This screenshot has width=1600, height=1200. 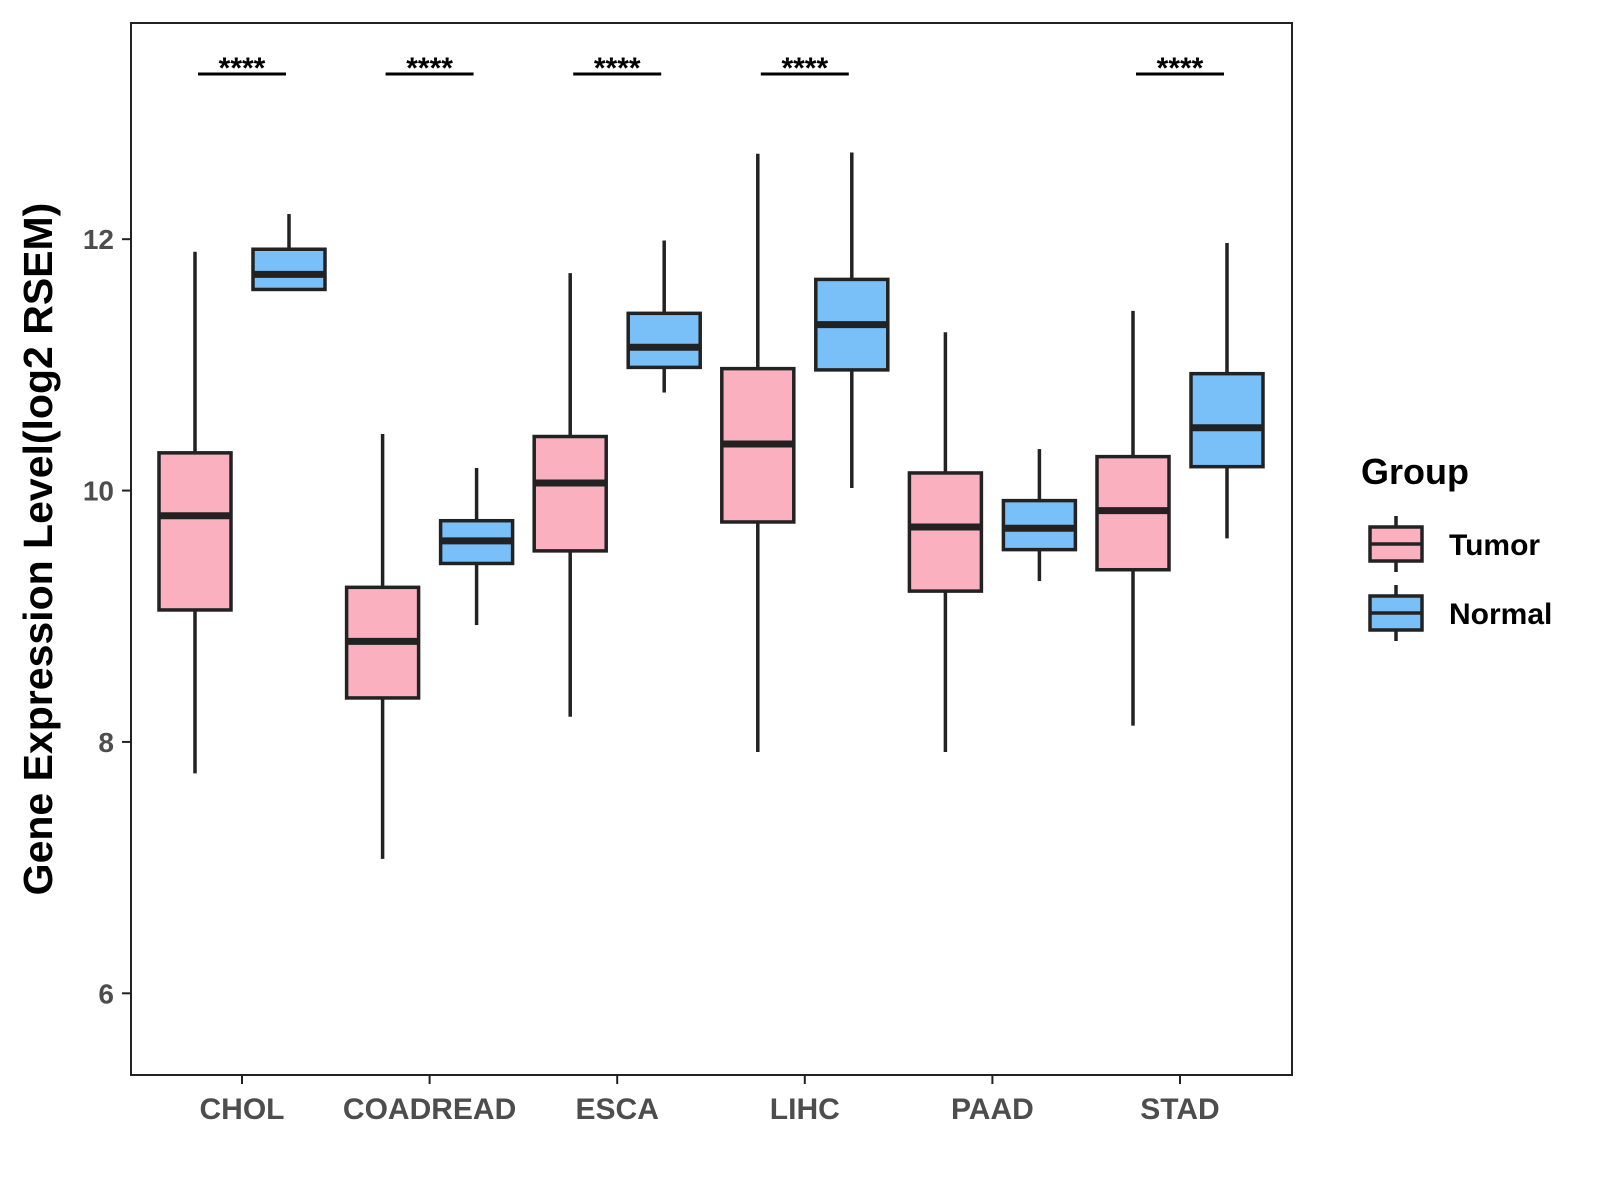 I want to click on y-tick-label-12: 12, so click(x=98, y=239).